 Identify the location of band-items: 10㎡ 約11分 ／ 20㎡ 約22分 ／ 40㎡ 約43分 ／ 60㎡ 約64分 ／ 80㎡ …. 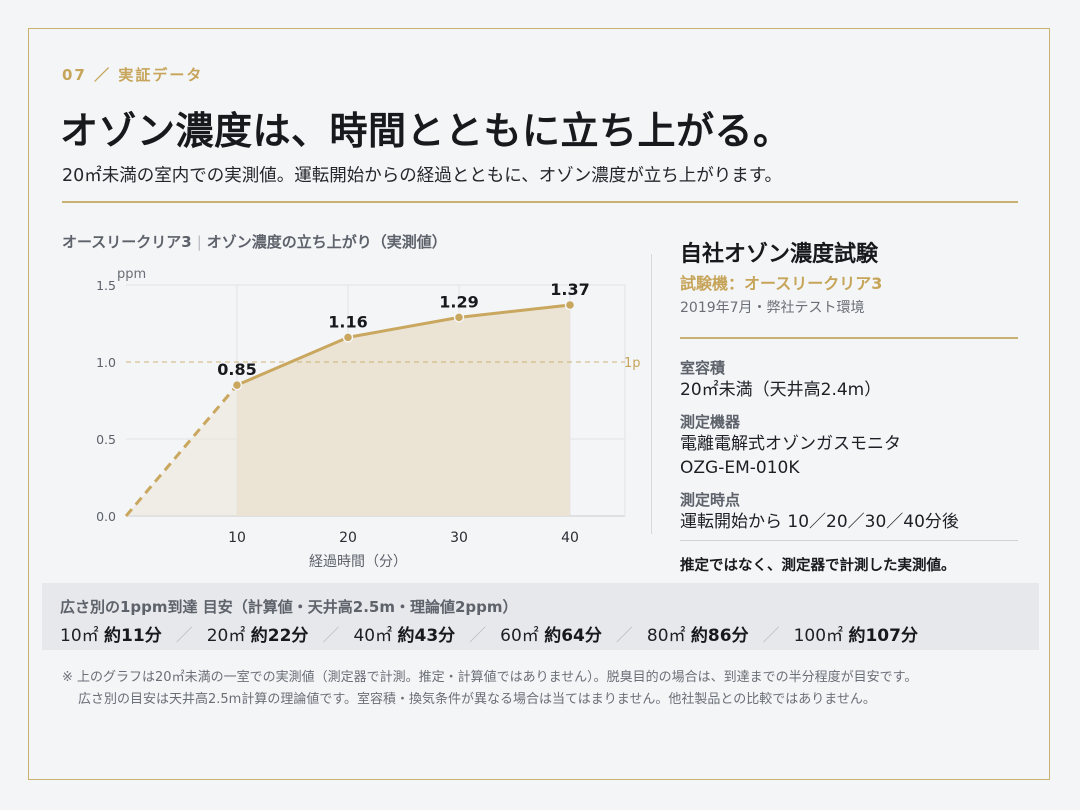
(489, 633).